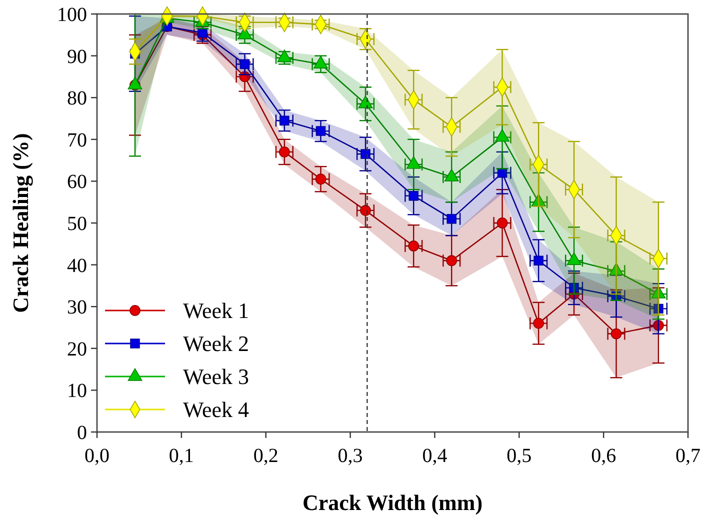 The height and width of the screenshot is (524, 707). What do you see at coordinates (97, 456) in the screenshot?
I see `x-tick-label: 0,0` at bounding box center [97, 456].